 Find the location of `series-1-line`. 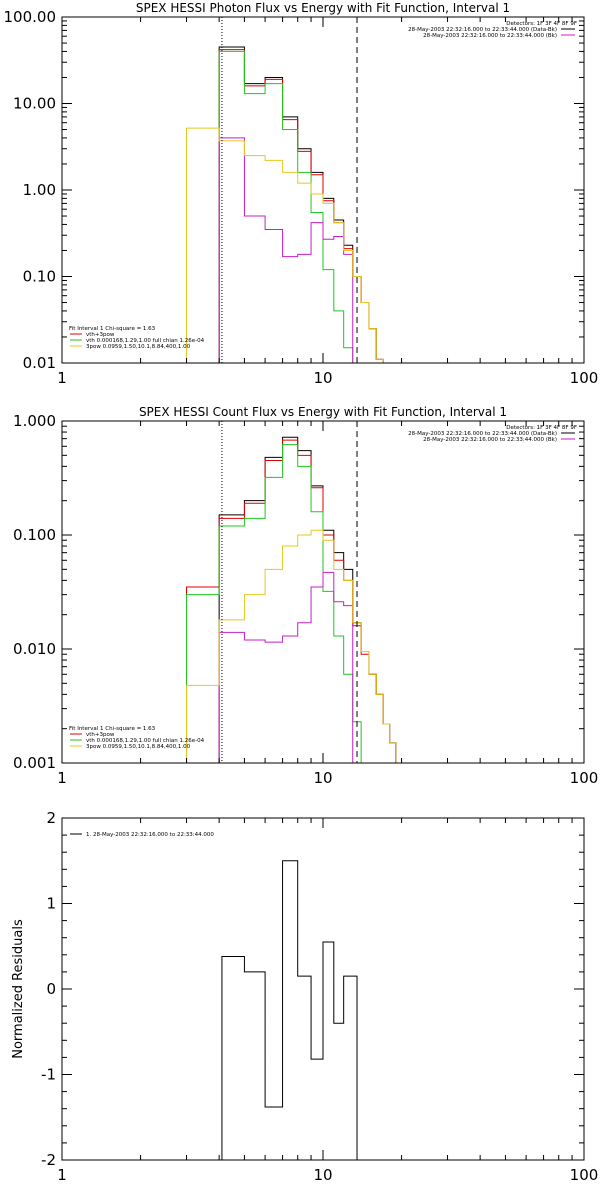

series-1-line is located at coordinates (289, 1010).